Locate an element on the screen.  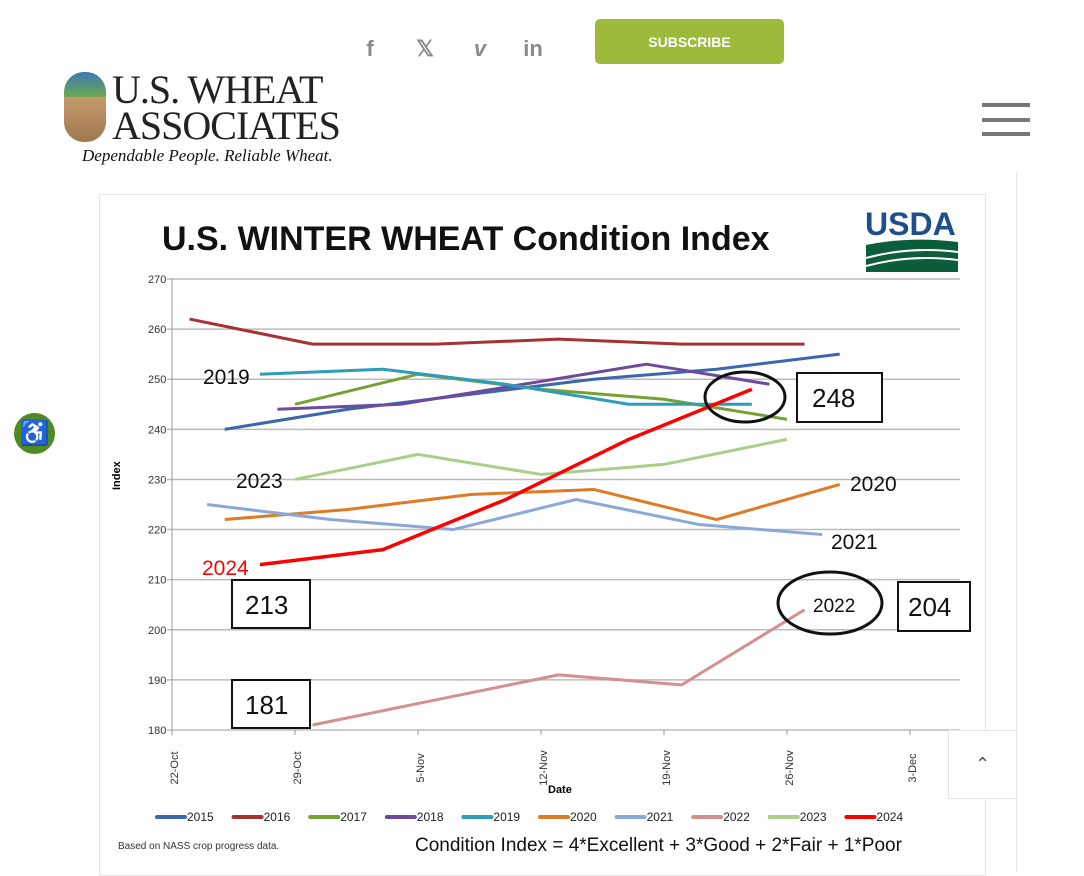
y-axis-label: Index is located at coordinates (117, 475).